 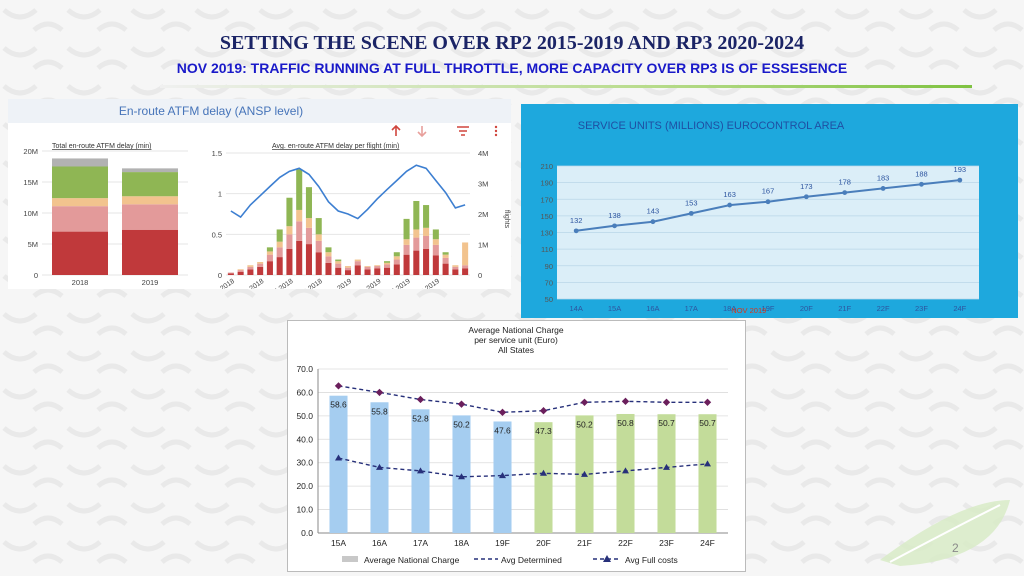 I want to click on avg-xtick: Jan 2019, so click(x=340, y=283).